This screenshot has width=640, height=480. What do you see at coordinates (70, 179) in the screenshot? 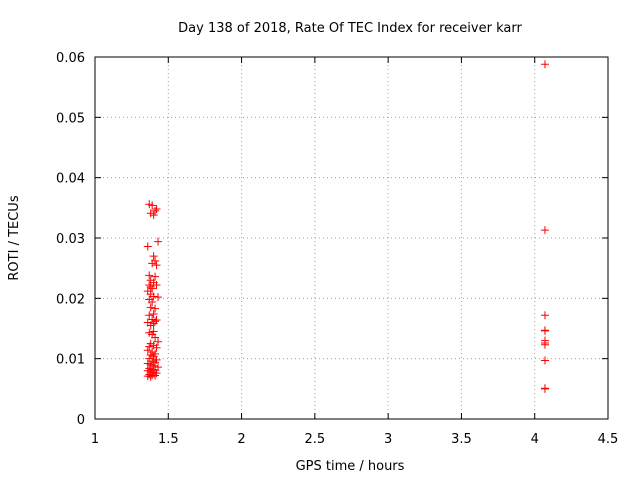
I see `y-tick-label: 0.04` at bounding box center [70, 179].